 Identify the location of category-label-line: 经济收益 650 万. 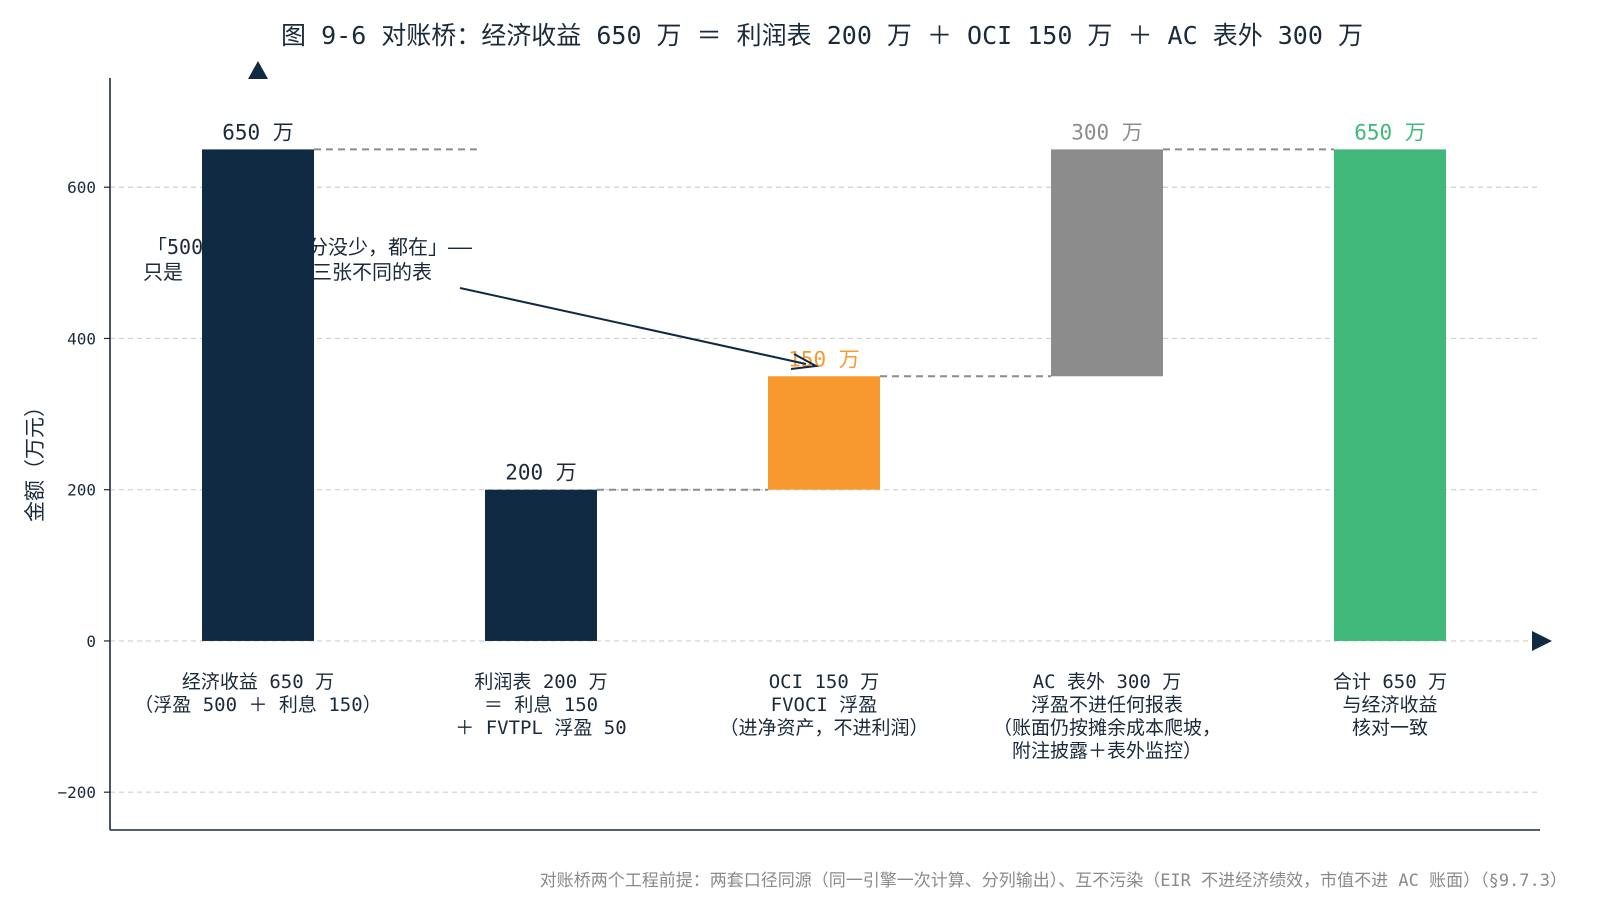
(258, 682).